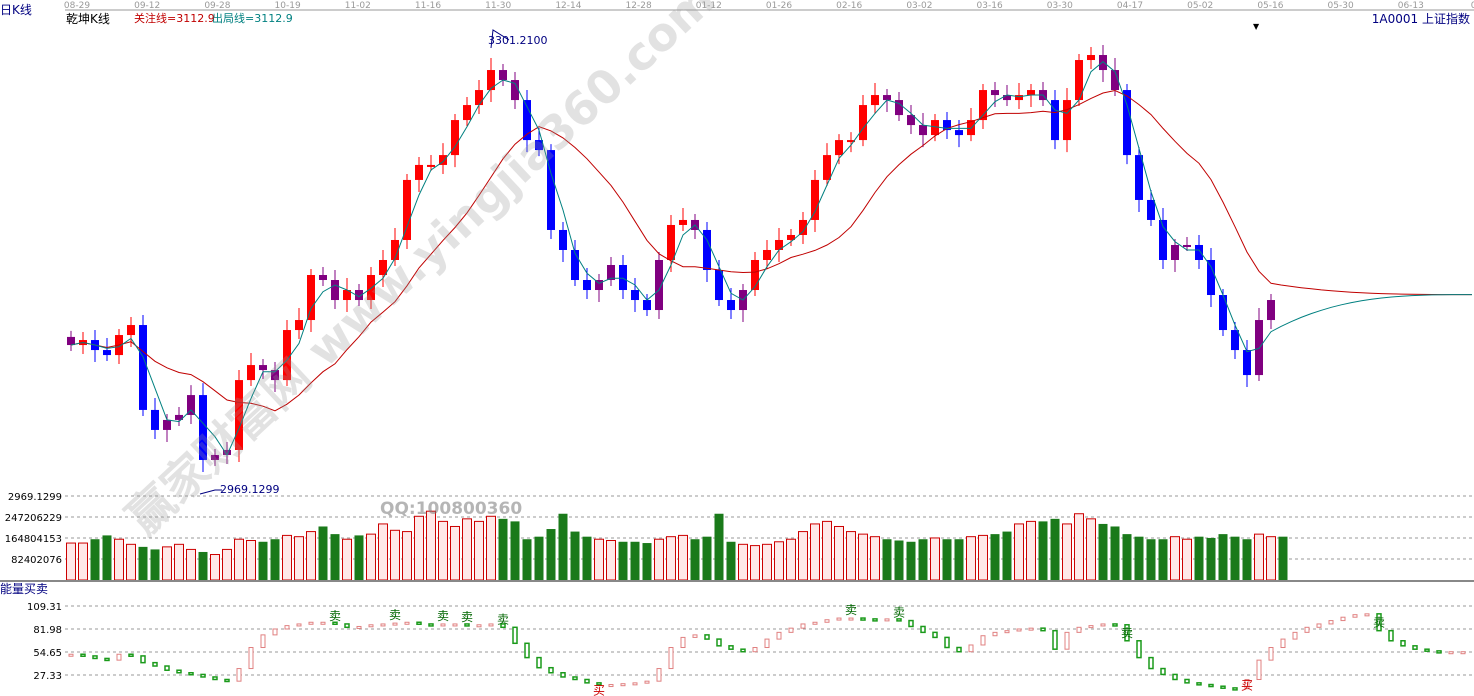  I want to click on date-tick-label: 09-12, so click(147, 6).